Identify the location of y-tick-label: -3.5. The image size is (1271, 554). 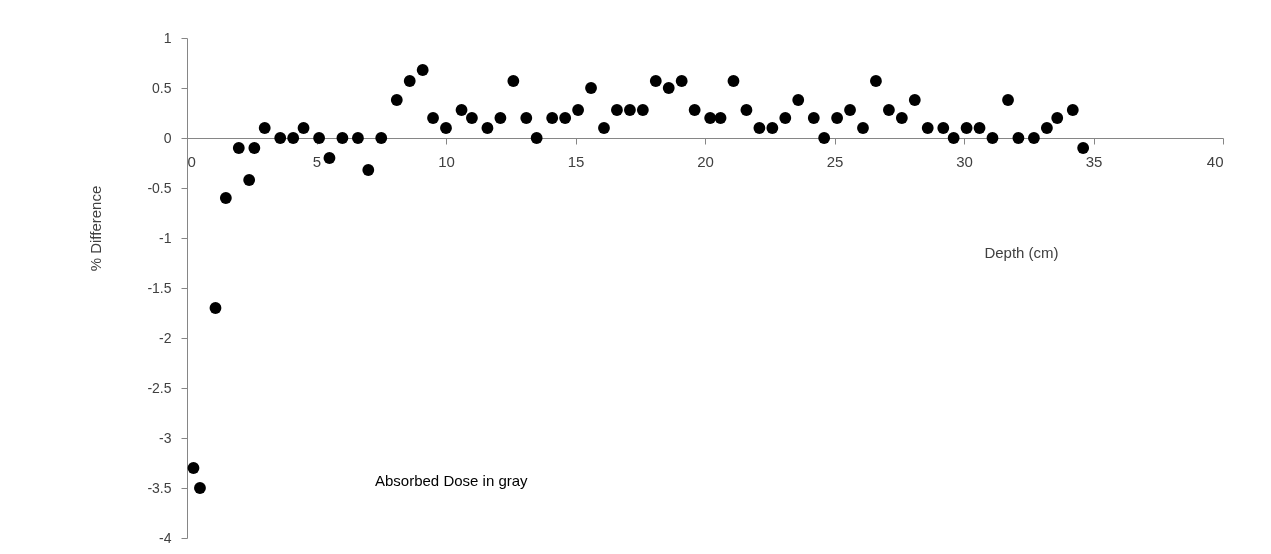
(159, 487).